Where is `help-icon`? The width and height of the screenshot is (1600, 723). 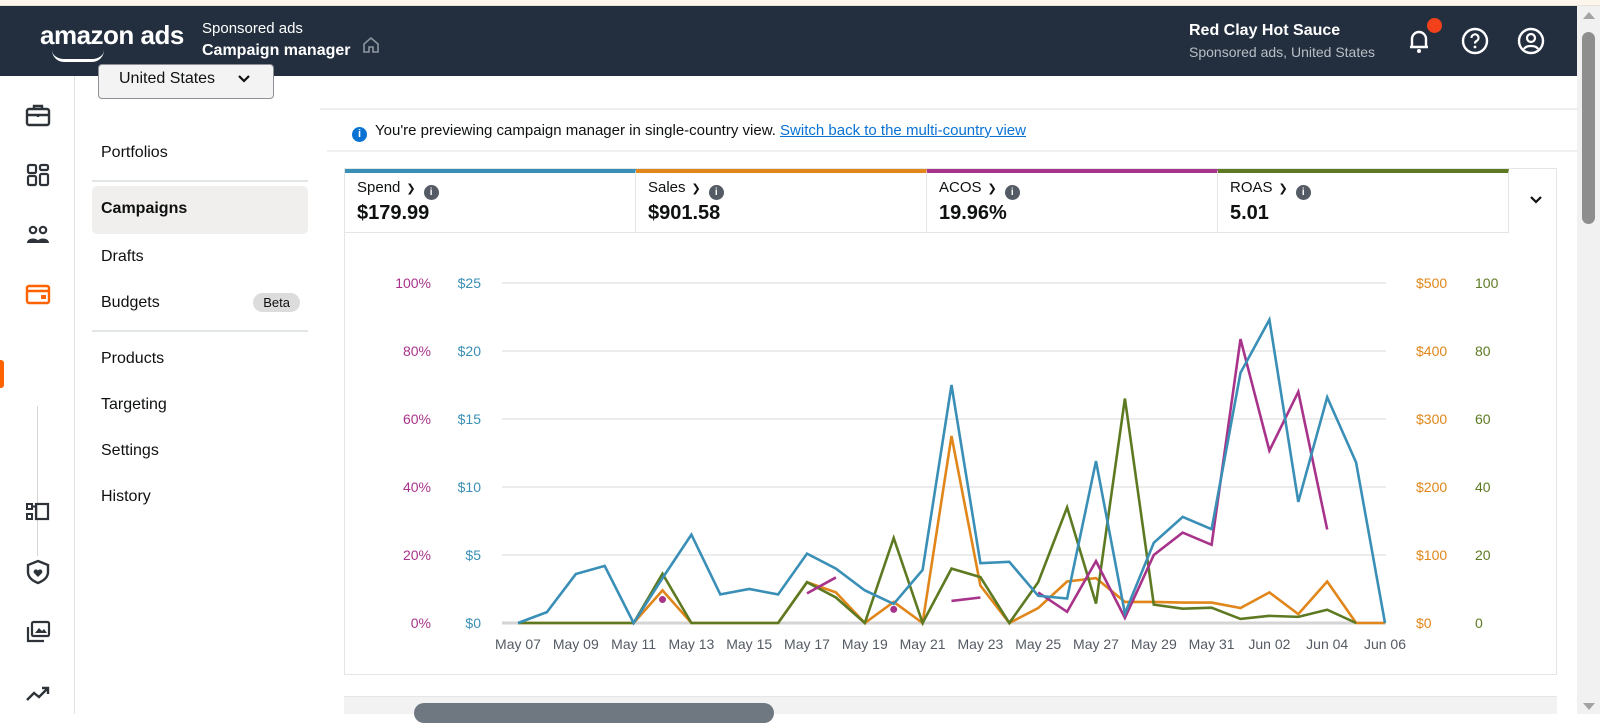
help-icon is located at coordinates (1475, 41).